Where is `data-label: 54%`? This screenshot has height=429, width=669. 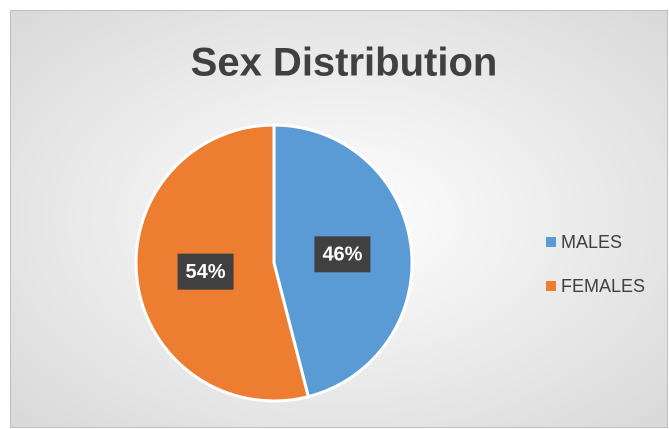
data-label: 54% is located at coordinates (206, 272).